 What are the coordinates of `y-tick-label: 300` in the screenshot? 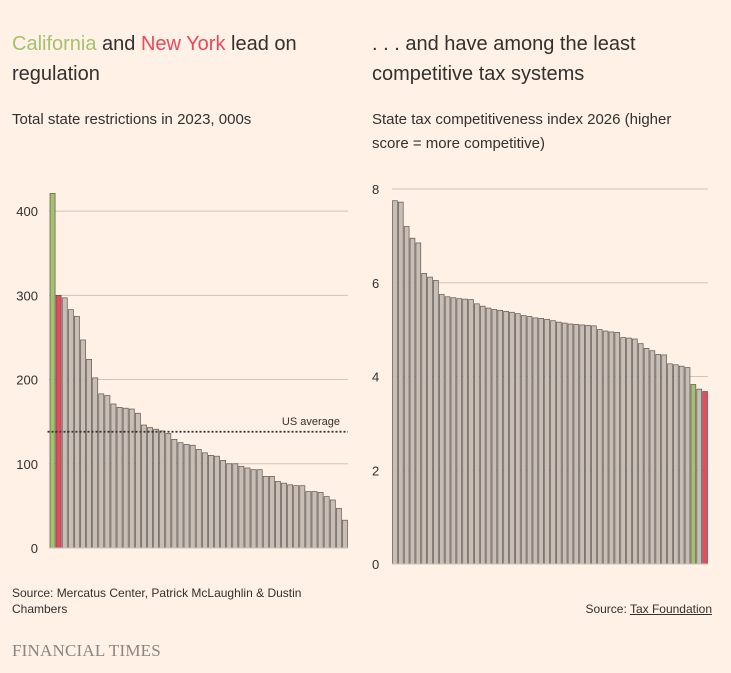 It's located at (27, 295).